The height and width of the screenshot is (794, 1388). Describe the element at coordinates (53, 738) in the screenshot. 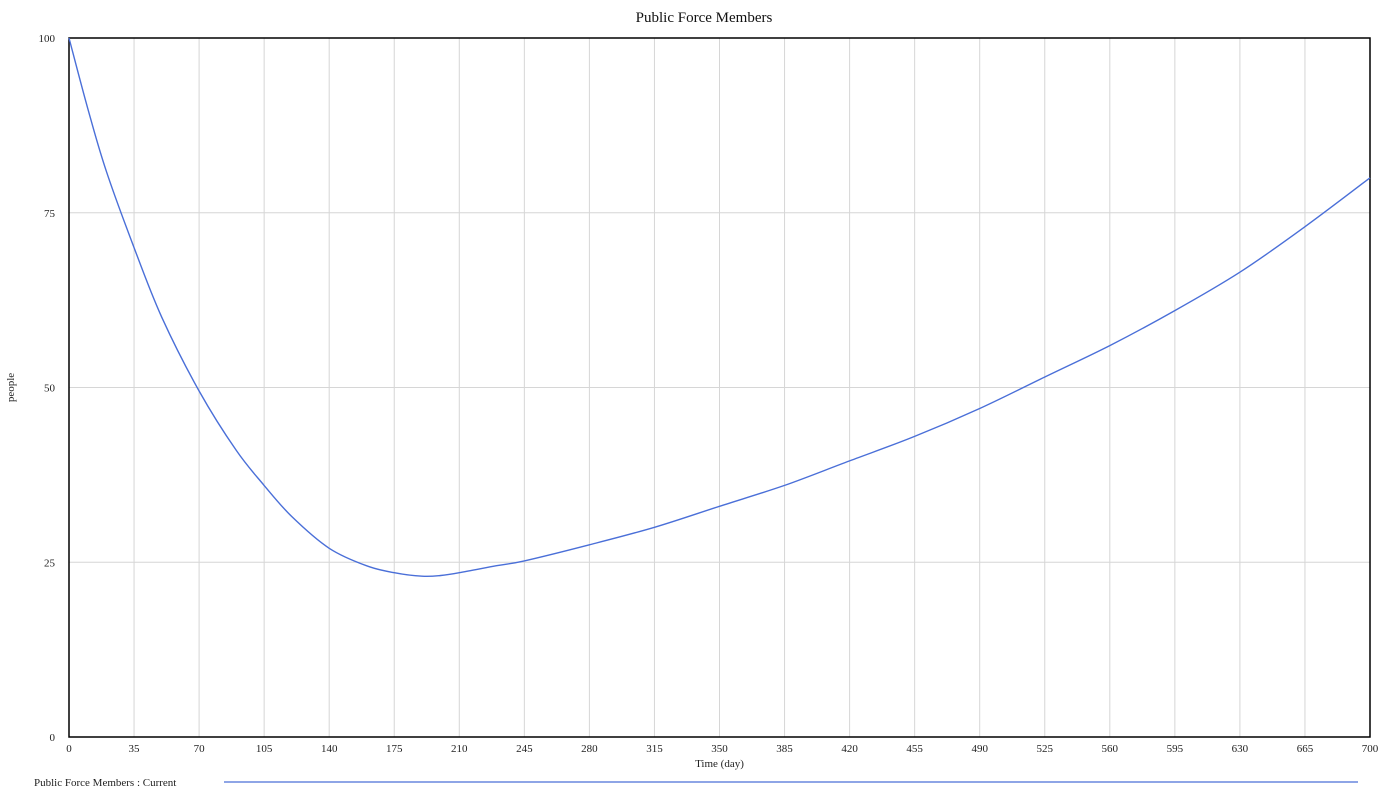

I see `y-tick-label: 0` at that location.